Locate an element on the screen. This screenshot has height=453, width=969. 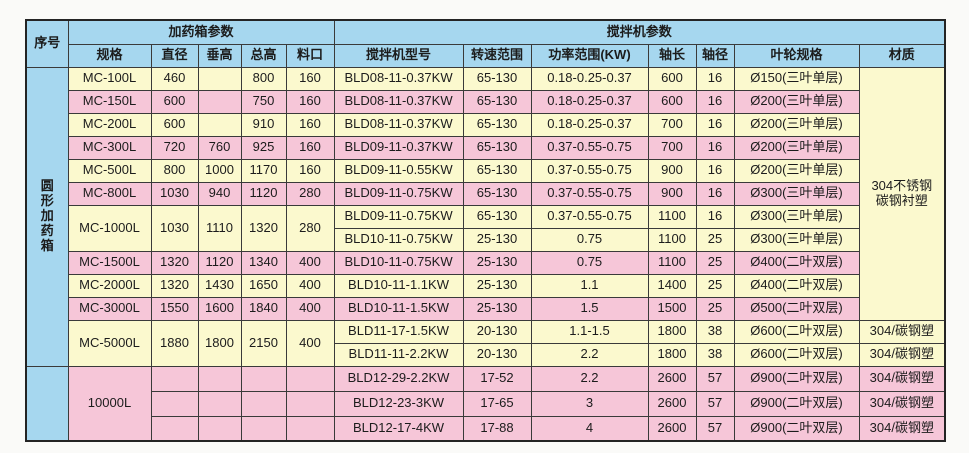
model-cell: BLD10-11-0.75KW is located at coordinates (398, 262).